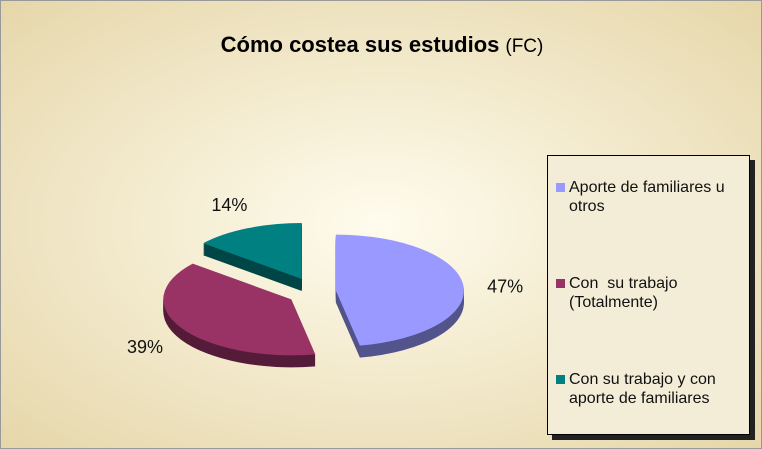 The width and height of the screenshot is (762, 449). I want to click on data-label: 14%, so click(229, 205).